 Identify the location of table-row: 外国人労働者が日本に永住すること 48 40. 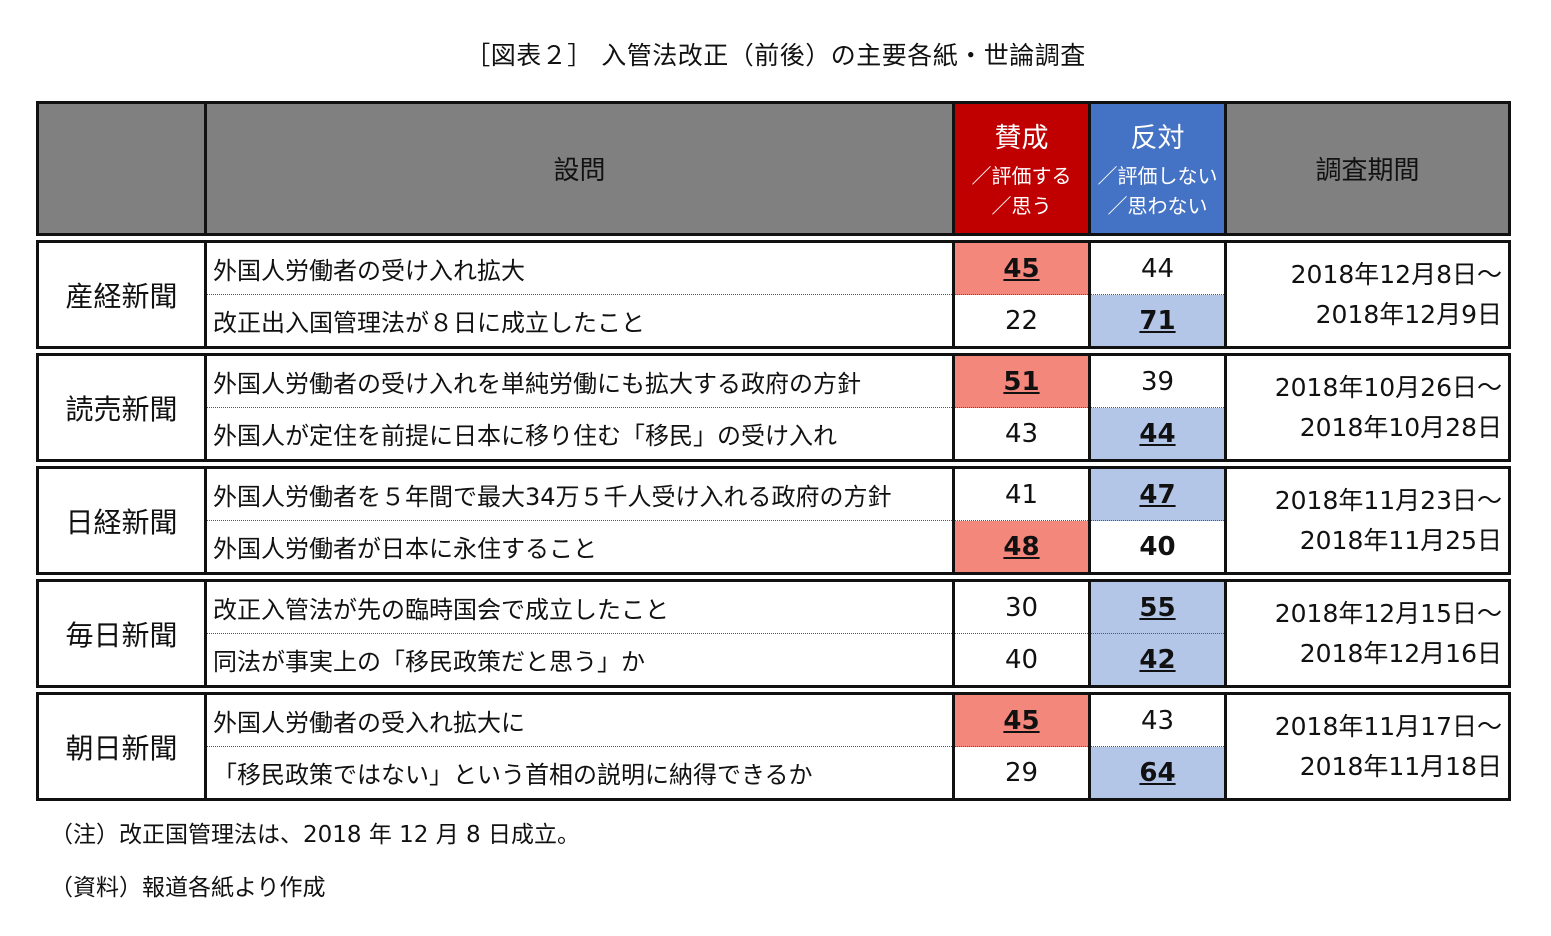
(774, 547).